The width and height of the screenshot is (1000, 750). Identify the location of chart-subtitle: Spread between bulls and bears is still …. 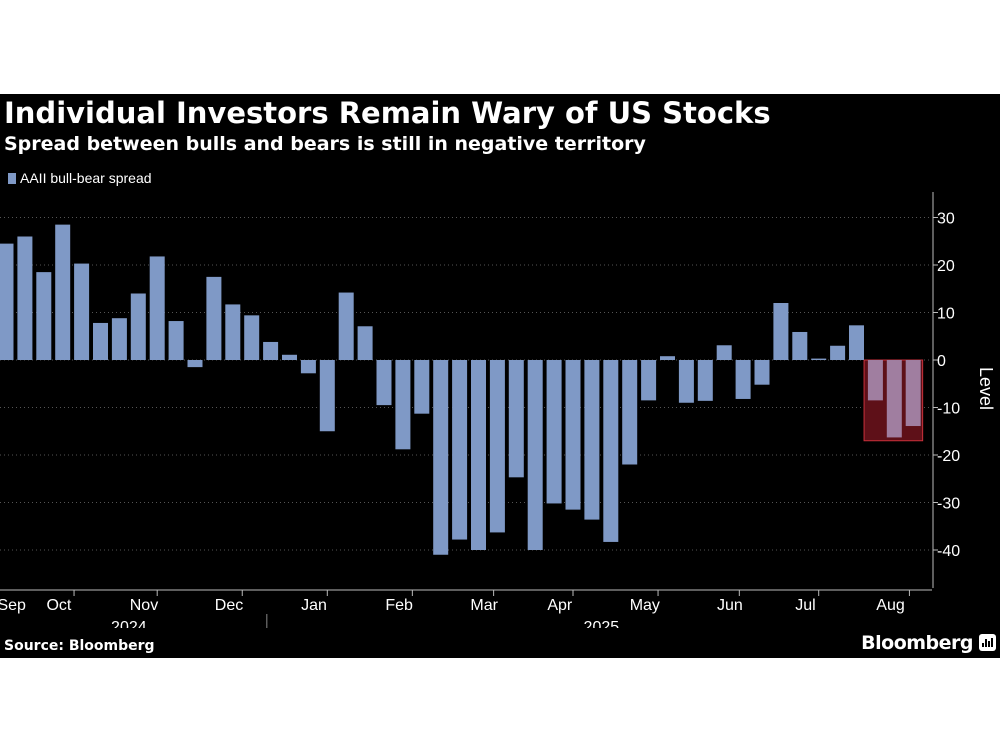
(325, 144).